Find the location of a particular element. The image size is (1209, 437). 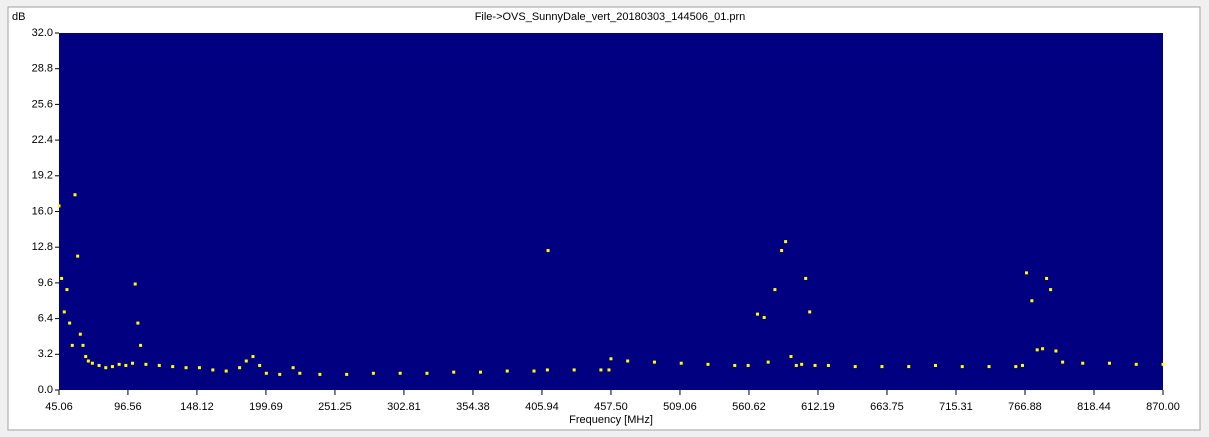

y-tick-label: 0.0 is located at coordinates (45, 390).